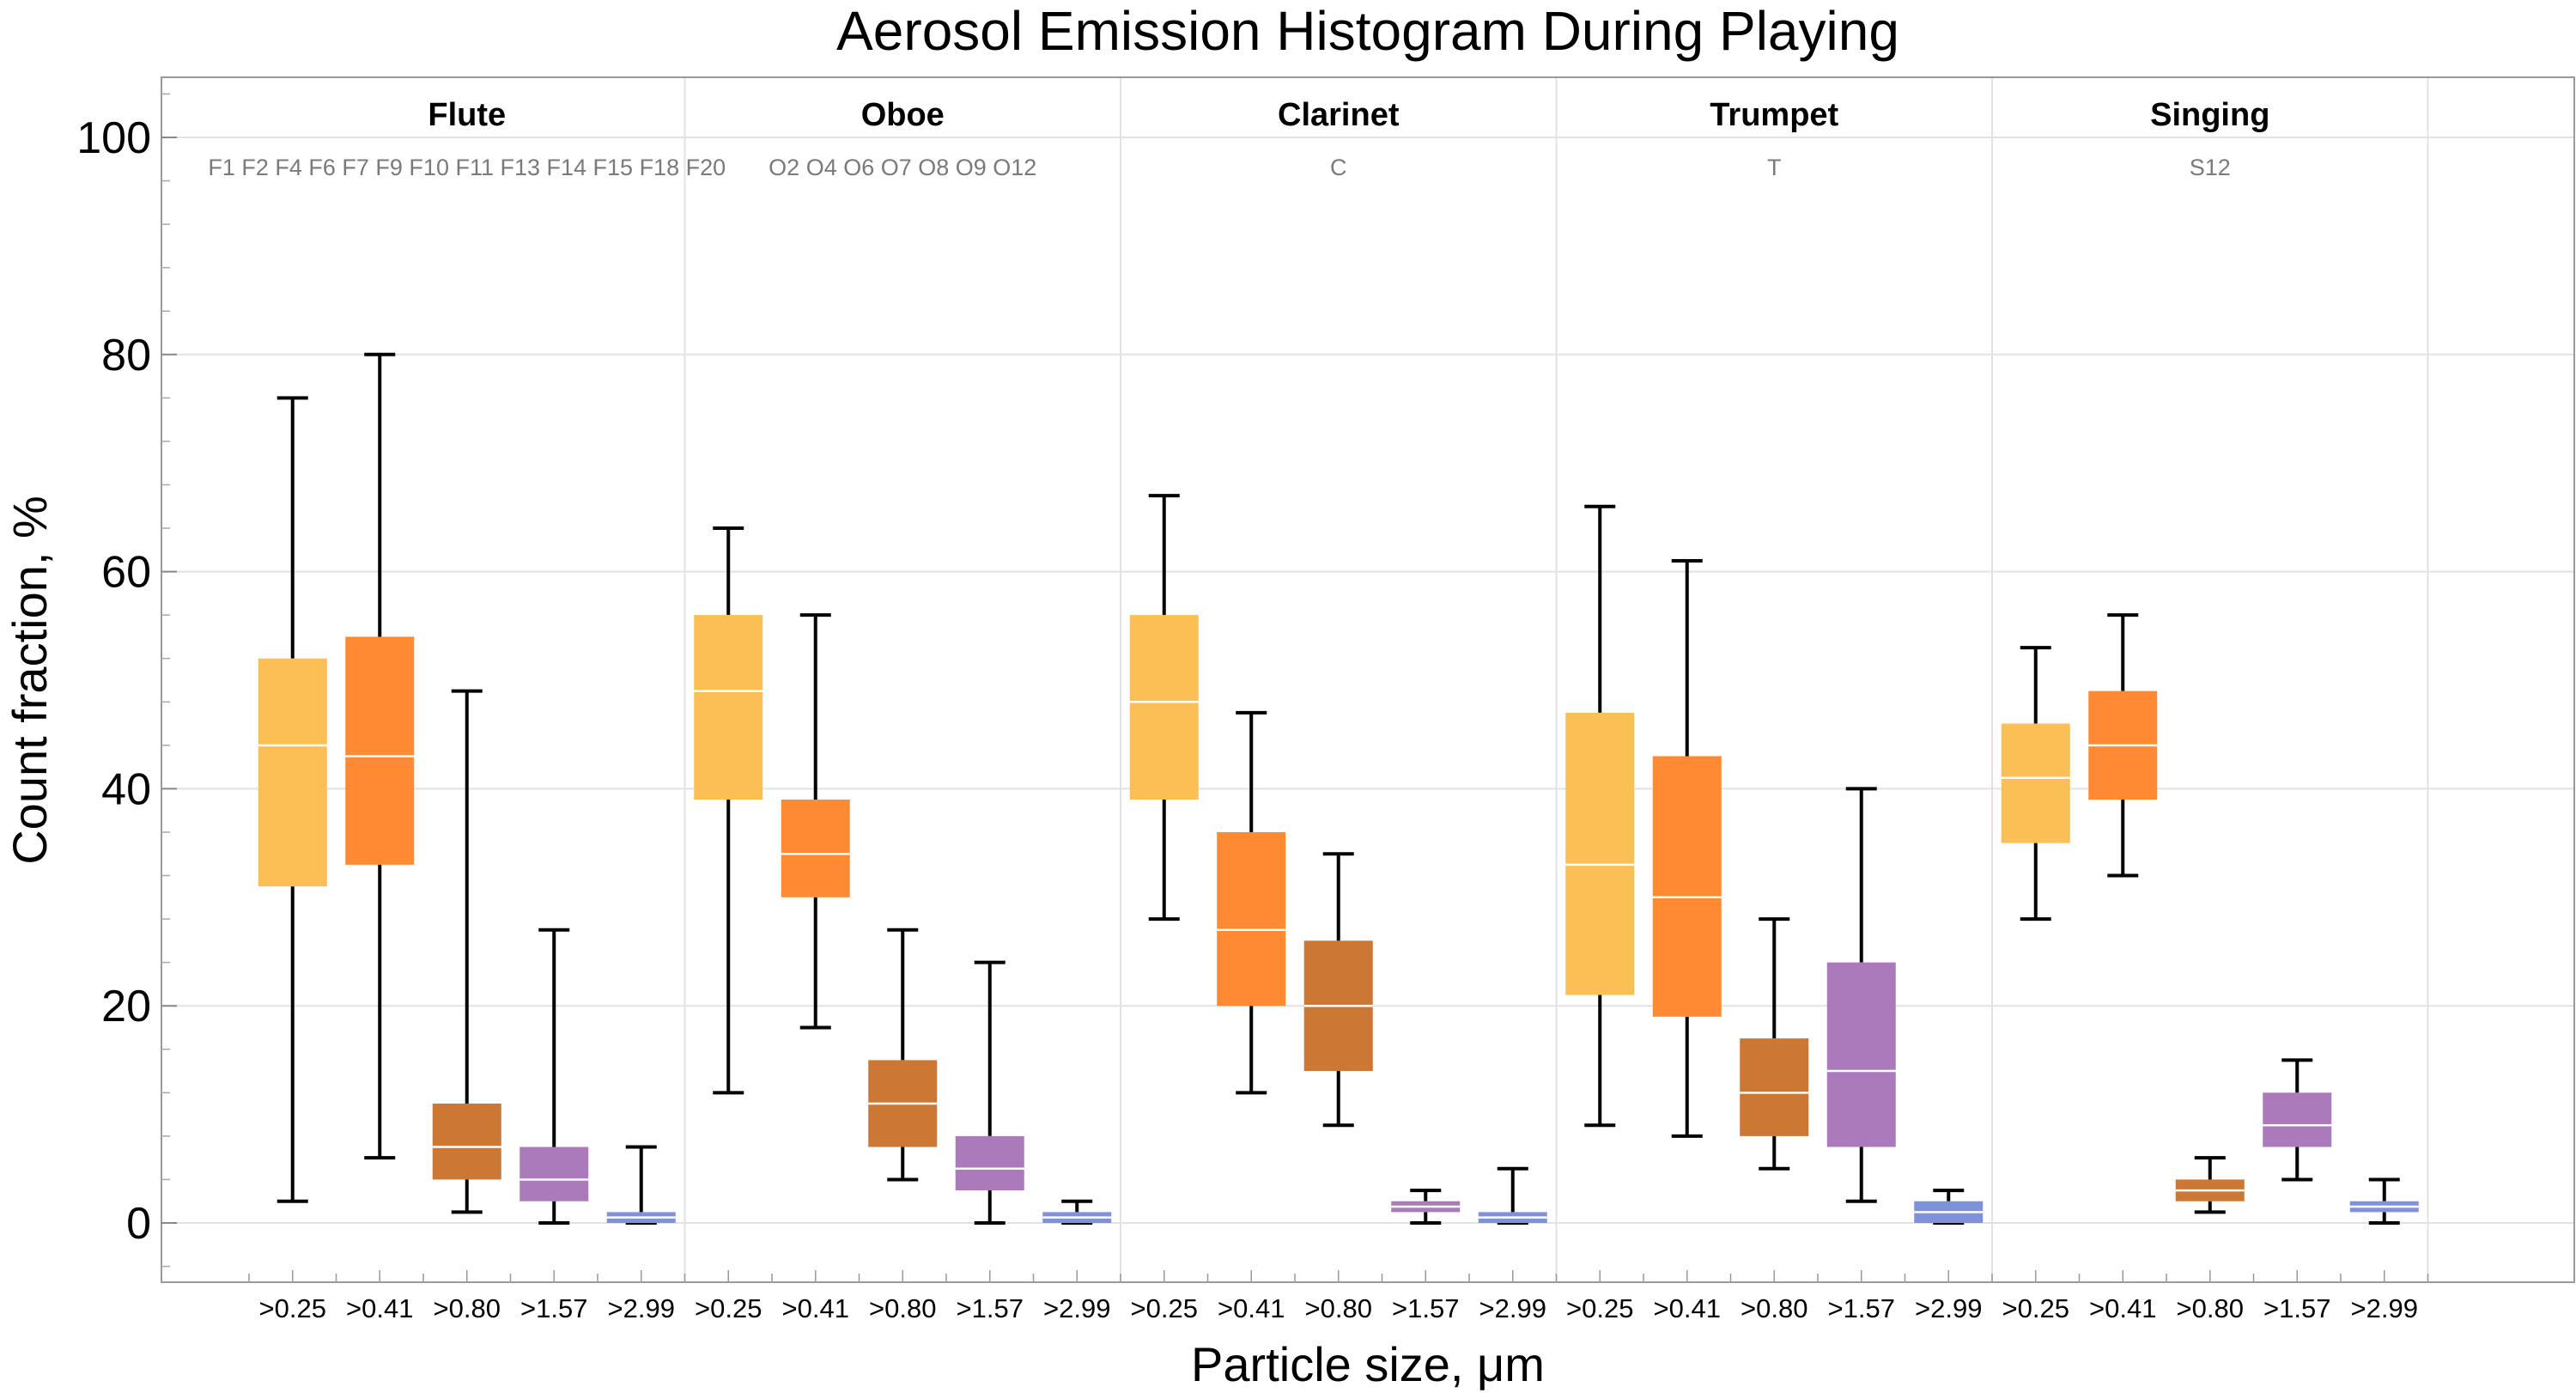  What do you see at coordinates (903, 167) in the screenshot?
I see `group-subjects-label: O2 O4 O6 O7 O8 O9 O12` at bounding box center [903, 167].